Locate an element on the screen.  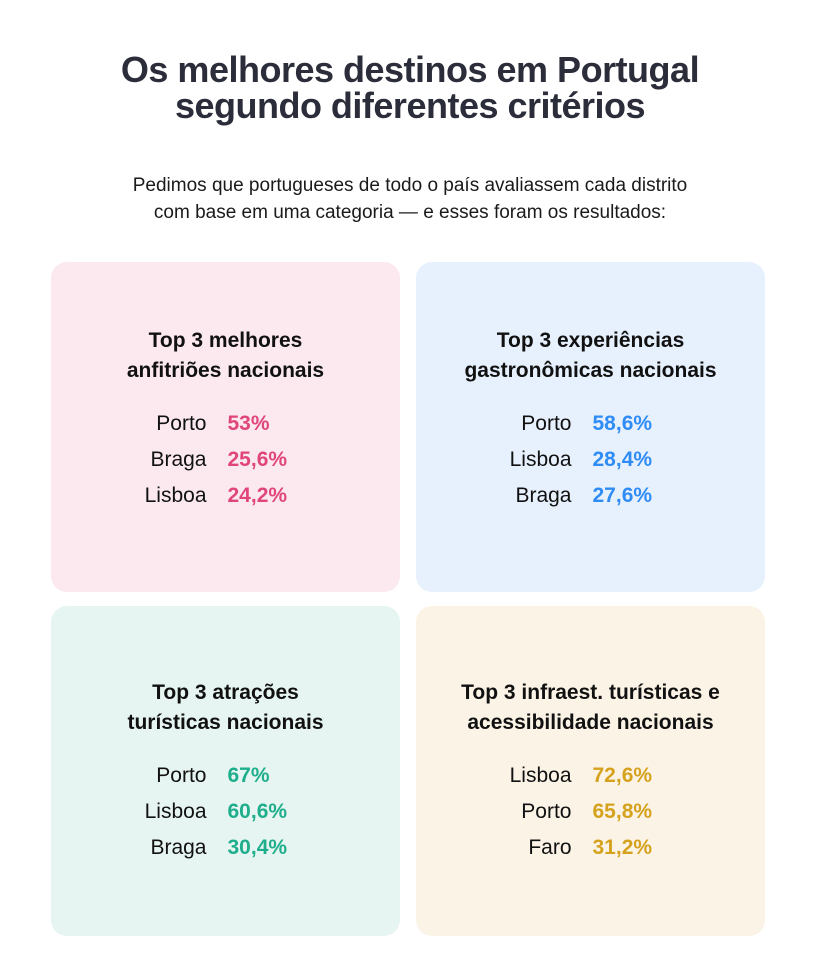
card-title: Top 3 atrações turísticas nacionais is located at coordinates (225, 708).